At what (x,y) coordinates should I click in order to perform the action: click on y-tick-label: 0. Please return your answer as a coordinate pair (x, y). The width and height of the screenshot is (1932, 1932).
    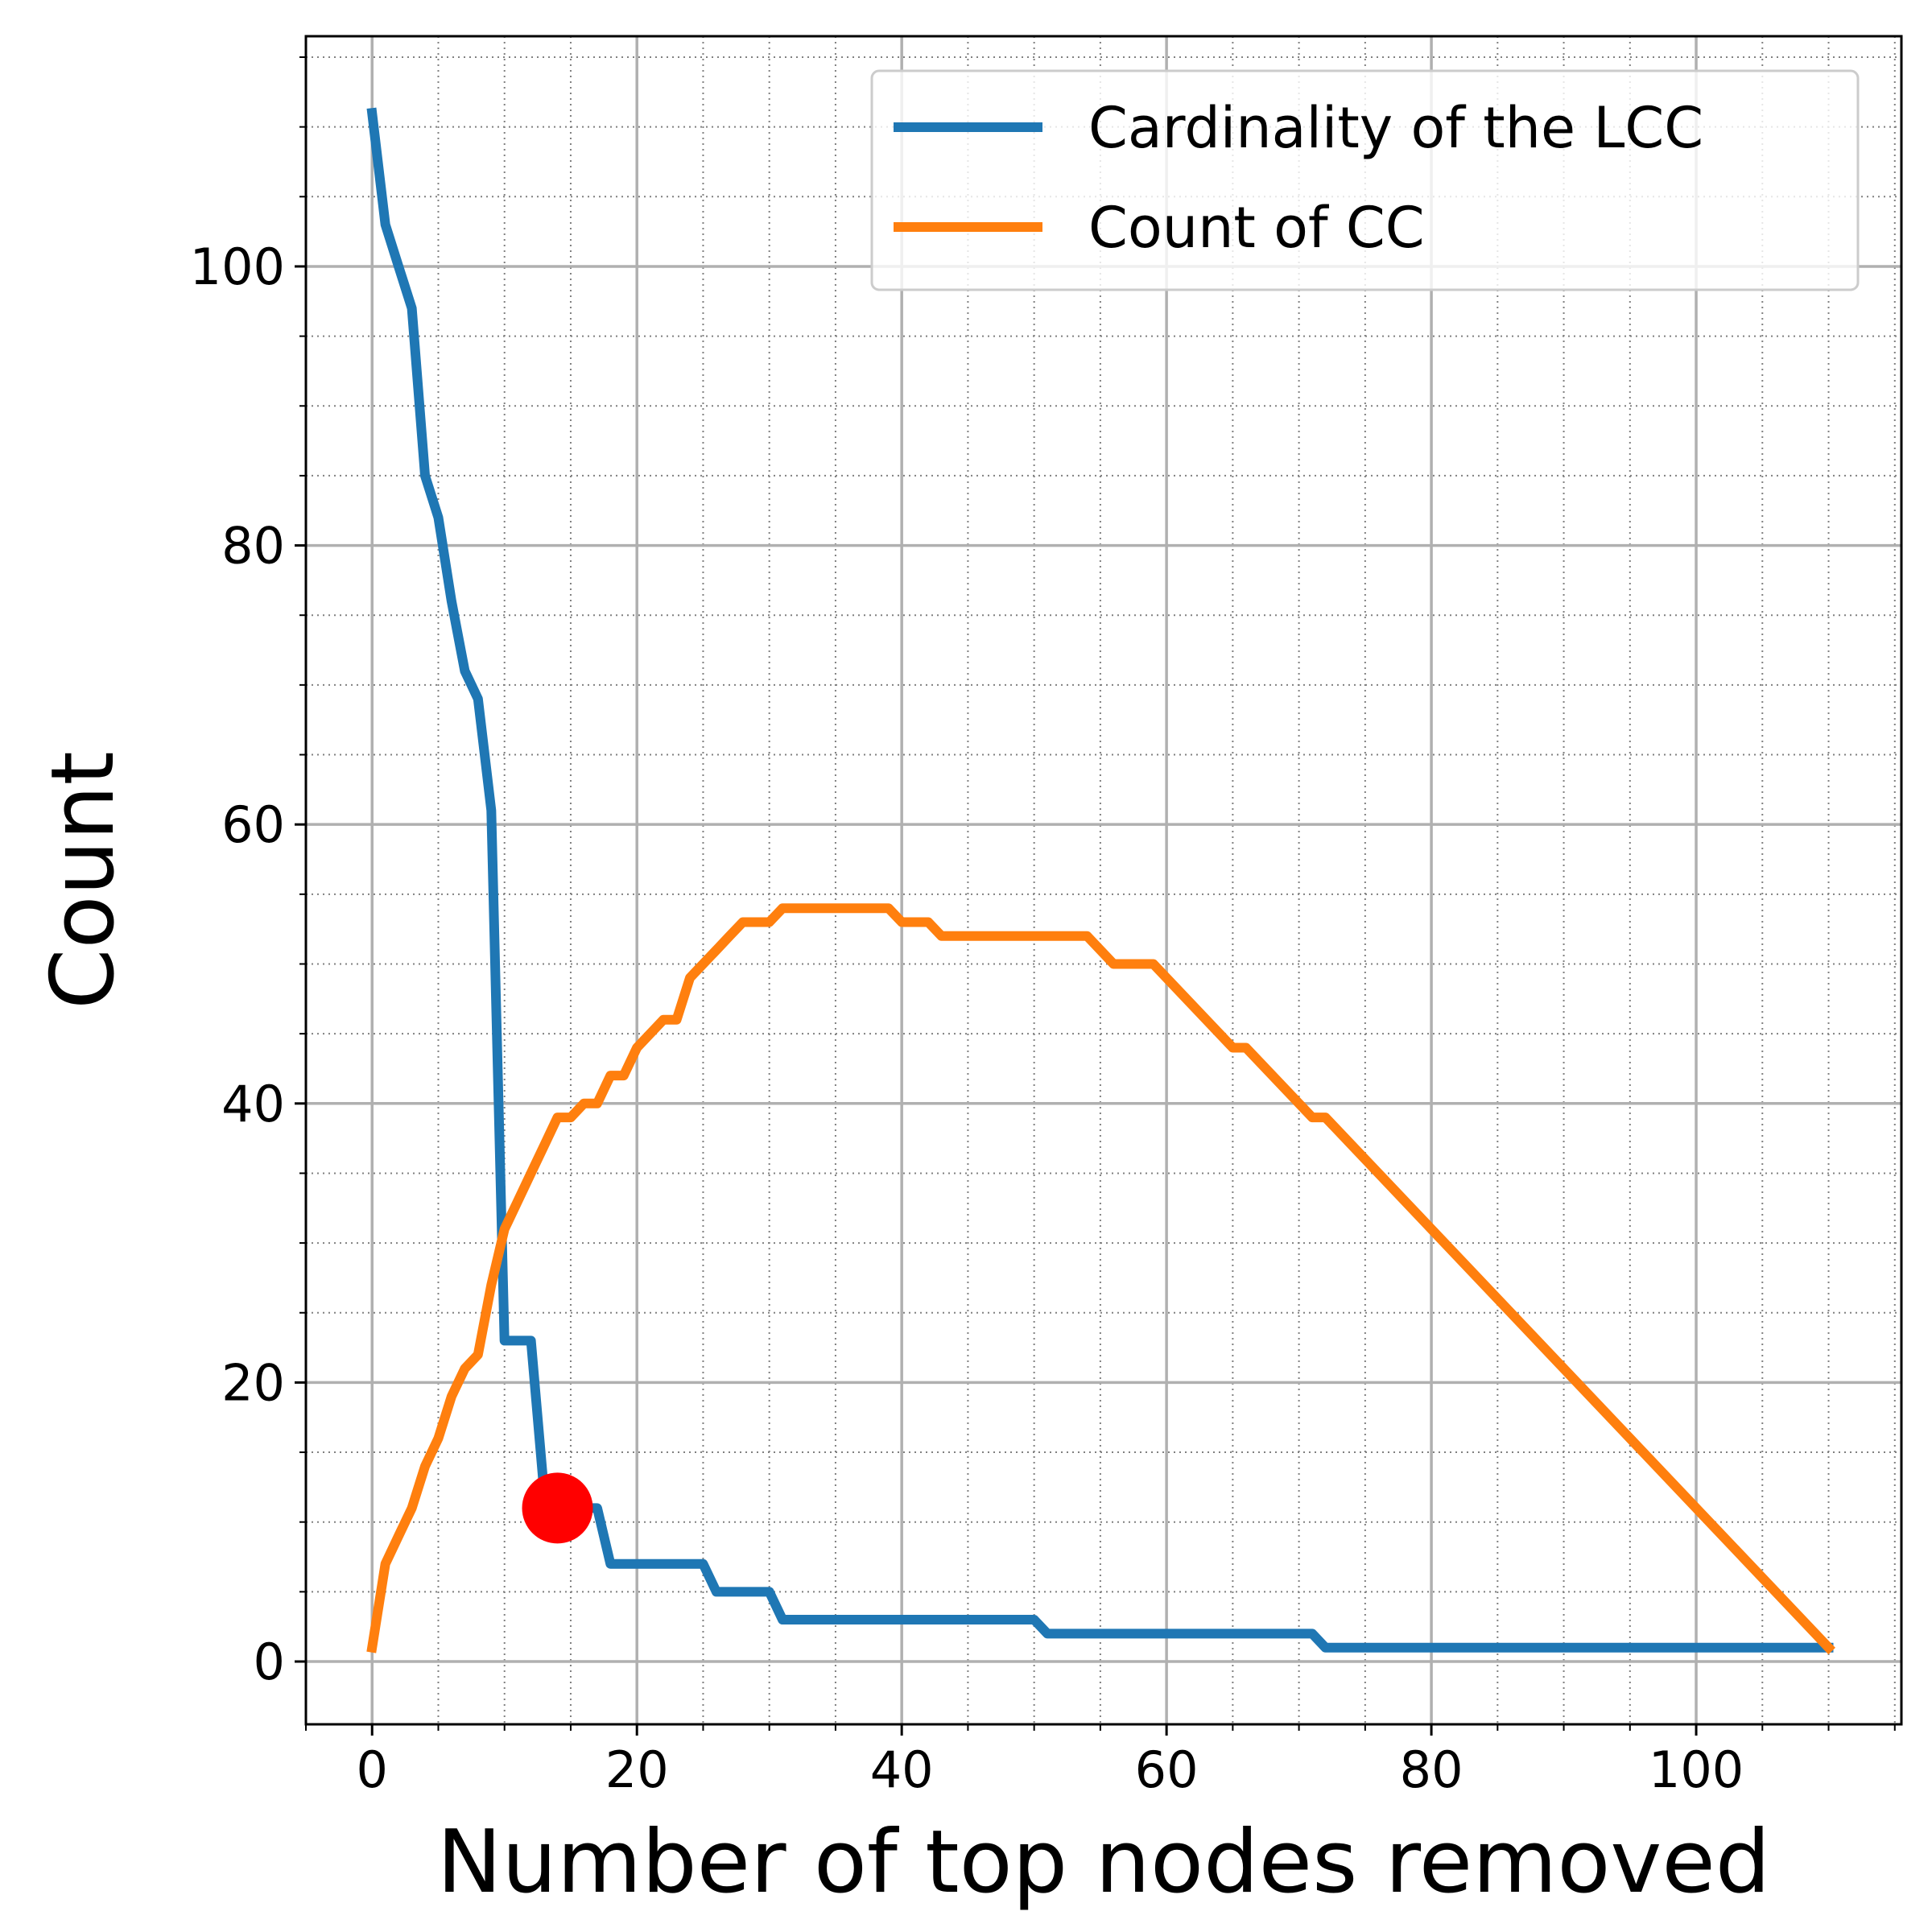
    Looking at the image, I should click on (269, 1662).